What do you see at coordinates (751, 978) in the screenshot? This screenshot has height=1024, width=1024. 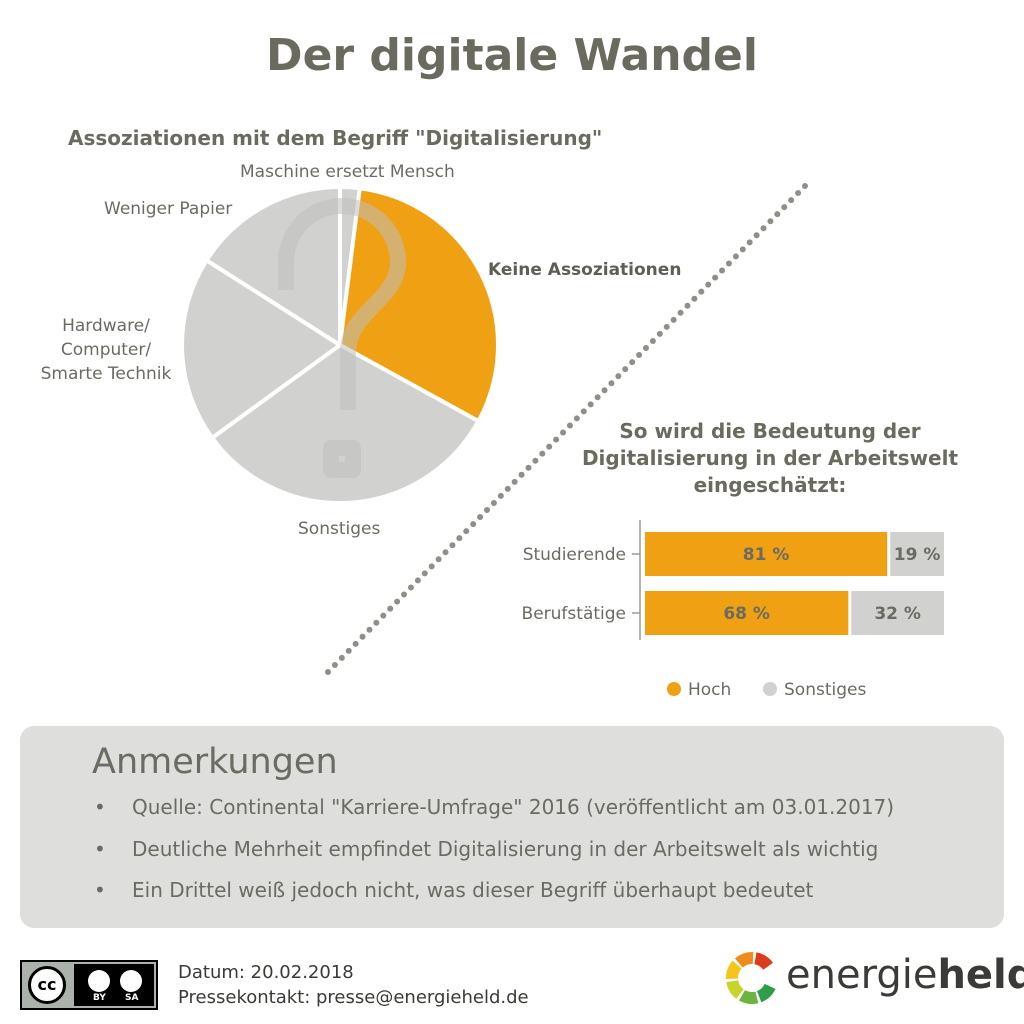 I see `energieheld-logo-icon` at bounding box center [751, 978].